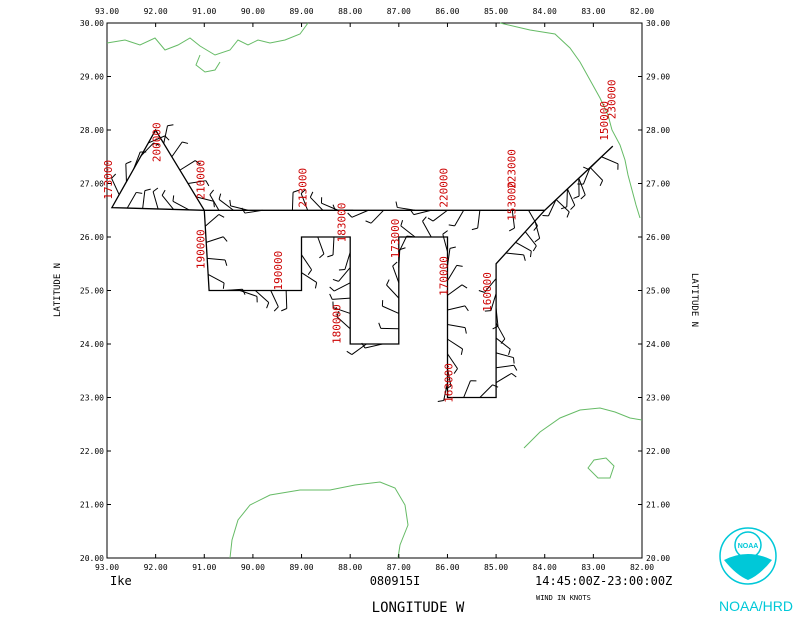  I want to click on time-label: 220000, so click(444, 188).